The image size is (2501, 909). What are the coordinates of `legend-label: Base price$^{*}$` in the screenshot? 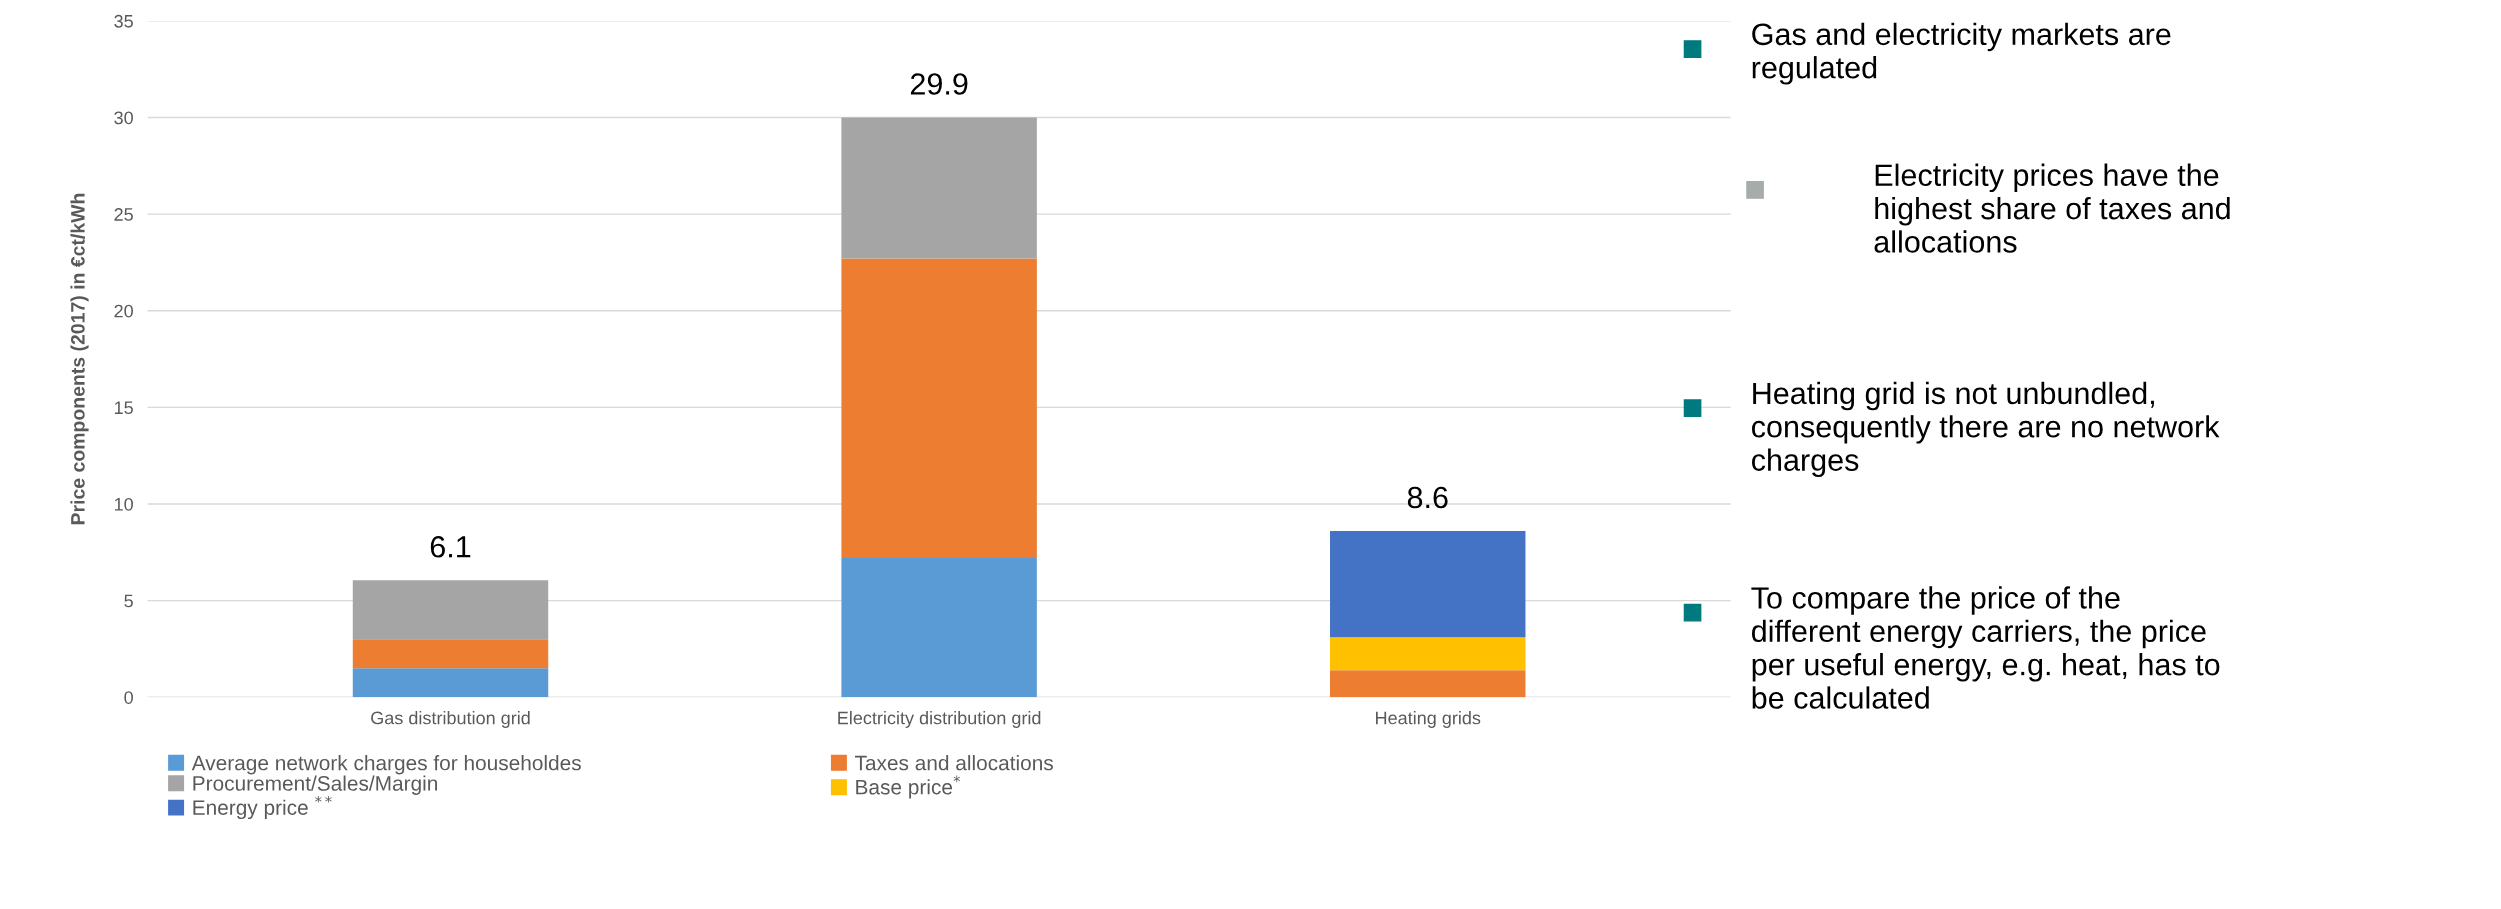 It's located at (908, 787).